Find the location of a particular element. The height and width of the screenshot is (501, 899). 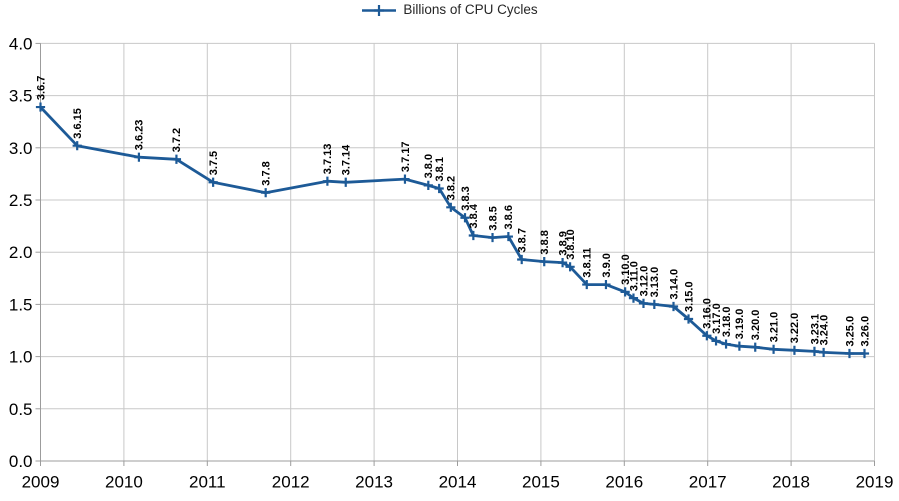

data-point-label: 3.7.17 is located at coordinates (406, 157).